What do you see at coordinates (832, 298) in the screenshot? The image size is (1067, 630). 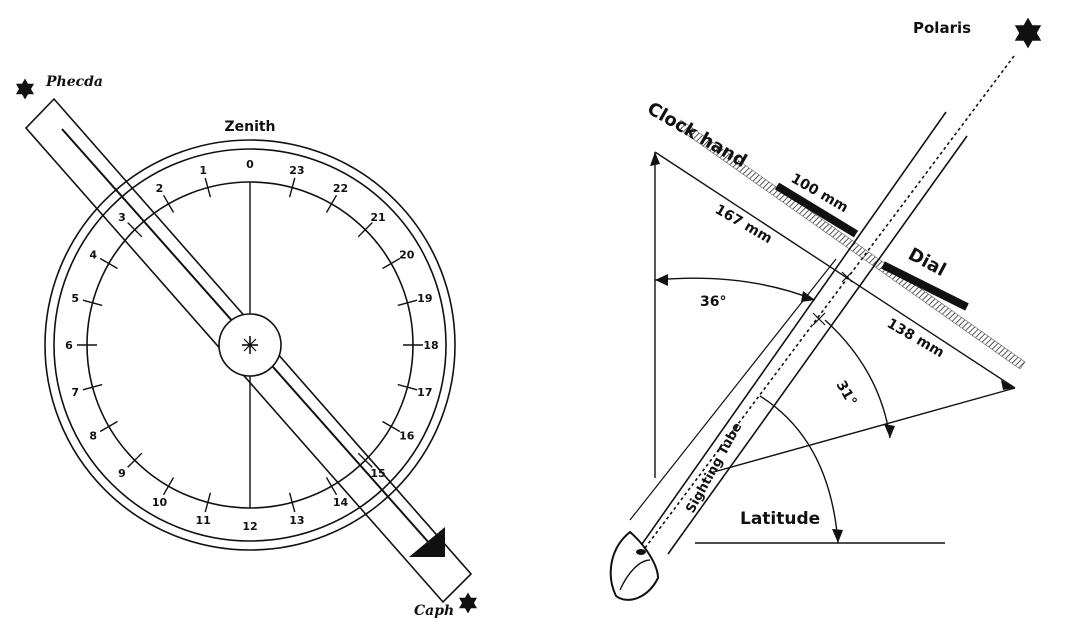 I see `pivot-mark` at bounding box center [832, 298].